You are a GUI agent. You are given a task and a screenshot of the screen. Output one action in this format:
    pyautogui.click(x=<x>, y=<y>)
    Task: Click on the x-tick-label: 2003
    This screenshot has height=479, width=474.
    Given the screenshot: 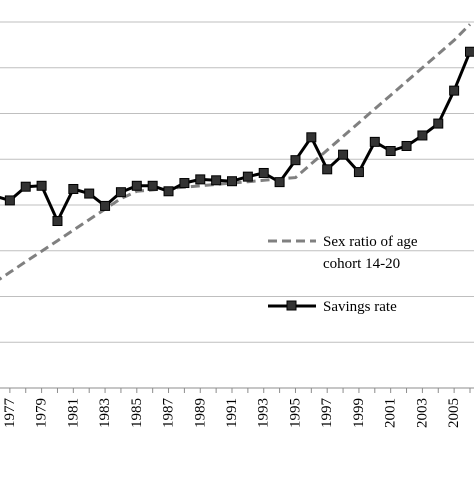 What is the action you would take?
    pyautogui.click(x=422, y=413)
    